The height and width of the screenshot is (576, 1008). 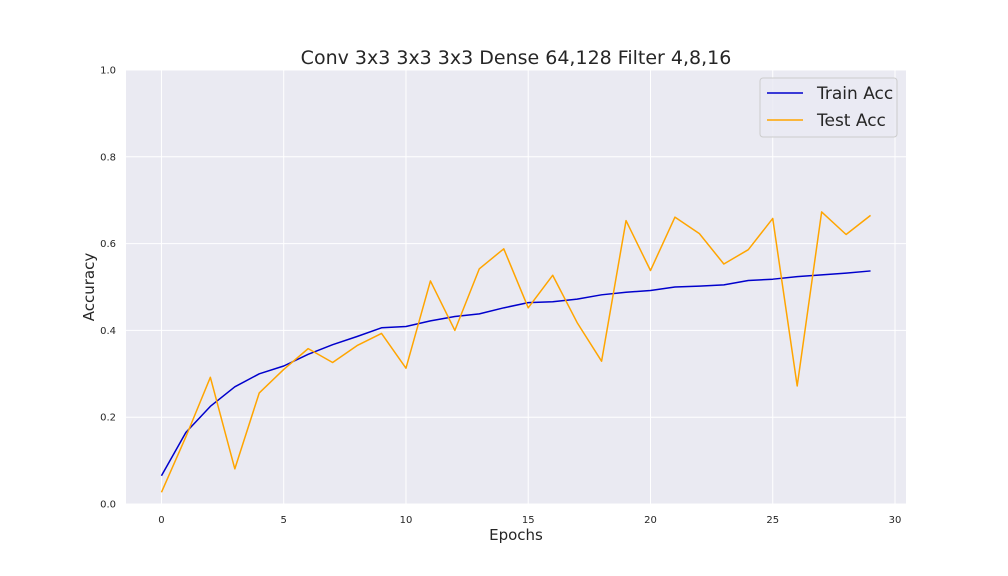 What do you see at coordinates (108, 288) in the screenshot?
I see `y-axis-ticks: 0.0 0.2 0.4 0.6 0.8 1.0` at bounding box center [108, 288].